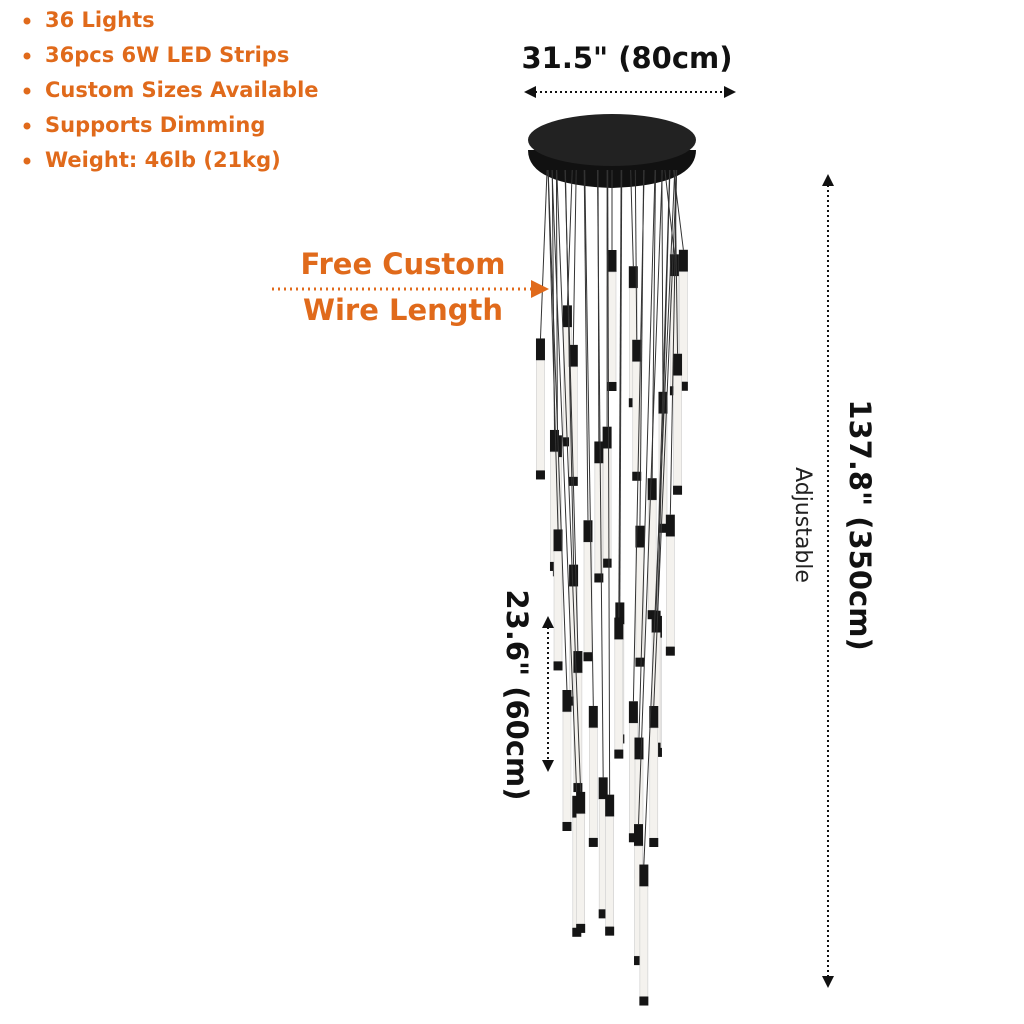 The image size is (1024, 1024). What do you see at coordinates (163, 160) in the screenshot?
I see `feature: Weight: 46lb (21kg)` at bounding box center [163, 160].